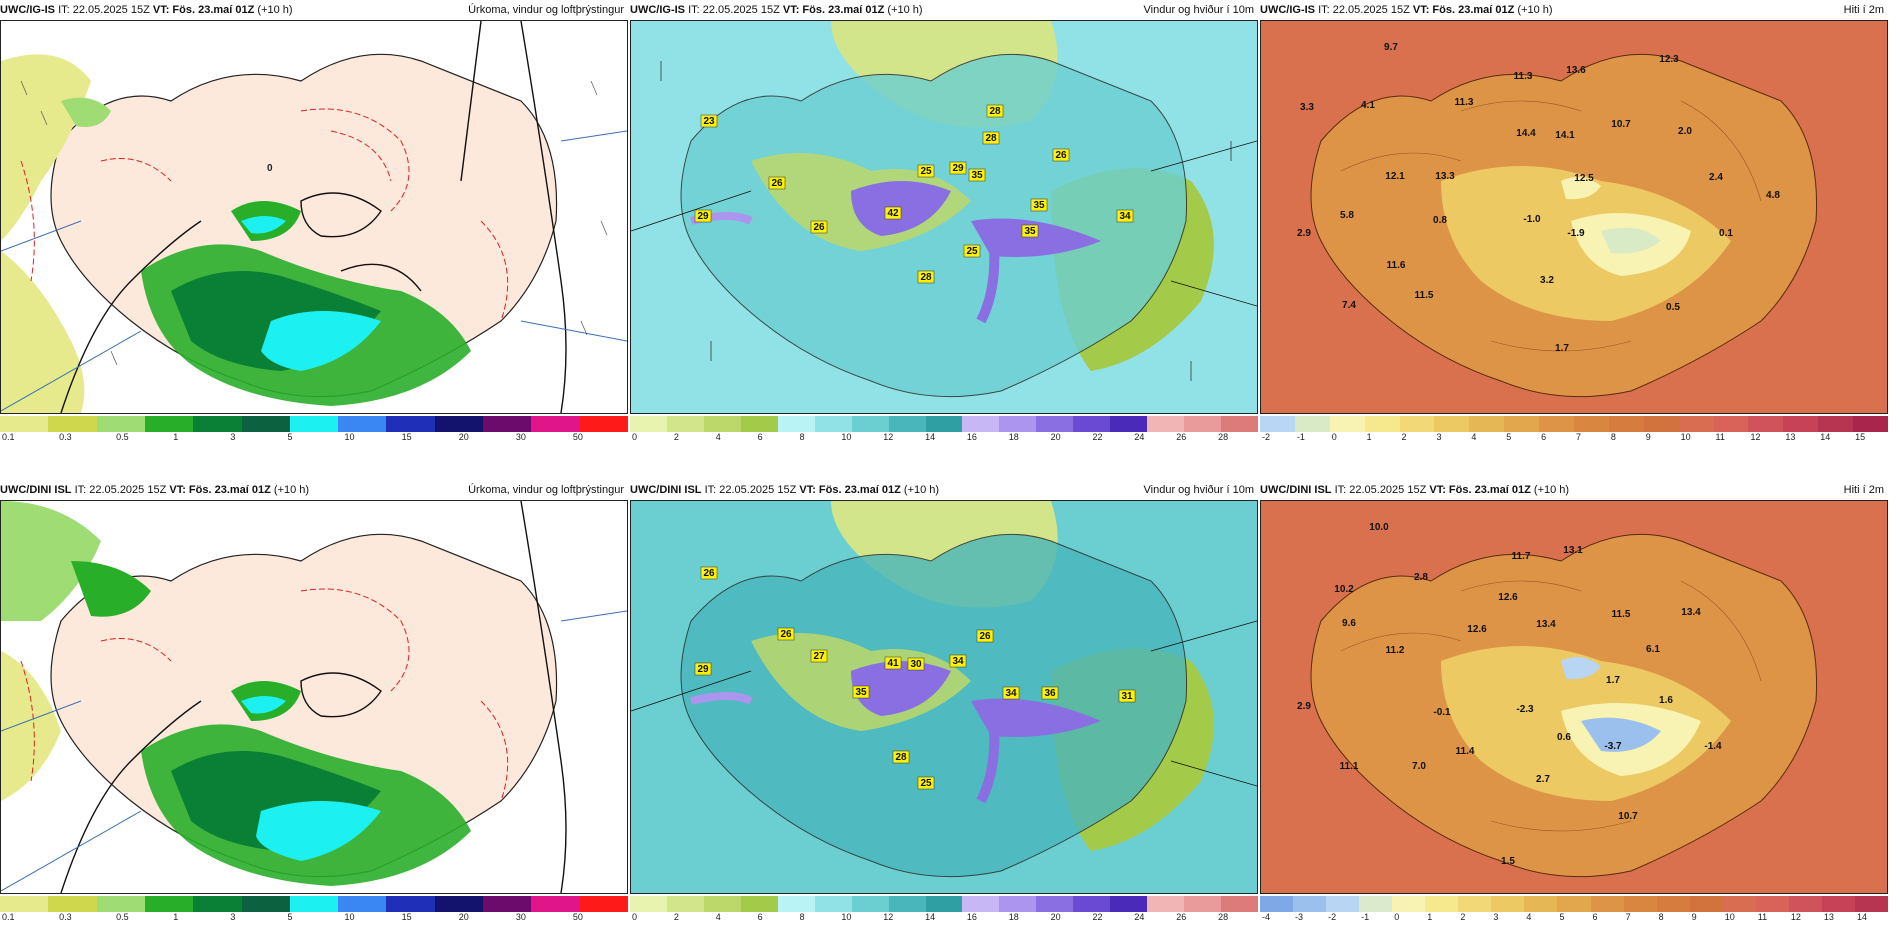 This screenshot has width=1900, height=950. What do you see at coordinates (314, 697) in the screenshot?
I see `precip-map` at bounding box center [314, 697].